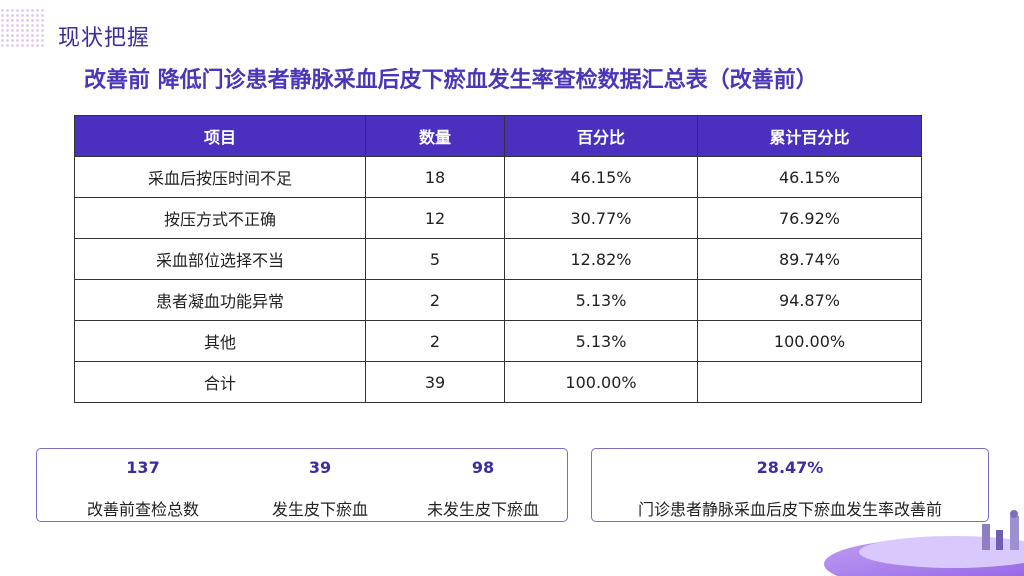  What do you see at coordinates (790, 467) in the screenshot?
I see `stat-value: 28.47%` at bounding box center [790, 467].